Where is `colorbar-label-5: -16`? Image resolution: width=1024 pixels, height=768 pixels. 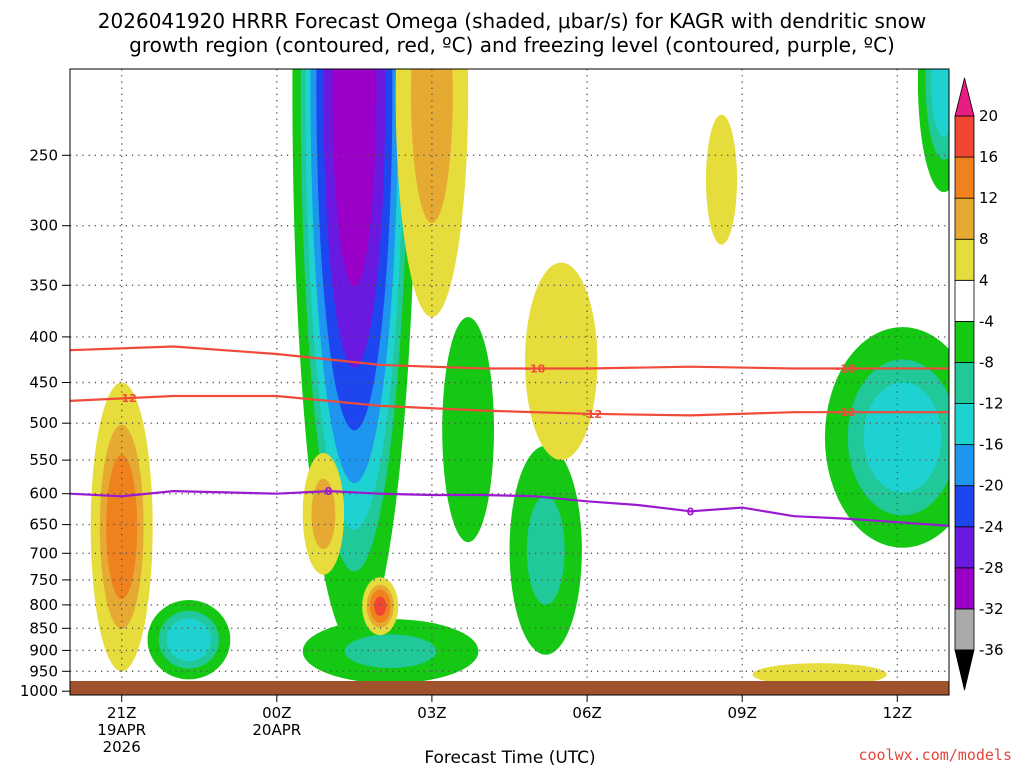
colorbar-label-5: -16 is located at coordinates (991, 445).